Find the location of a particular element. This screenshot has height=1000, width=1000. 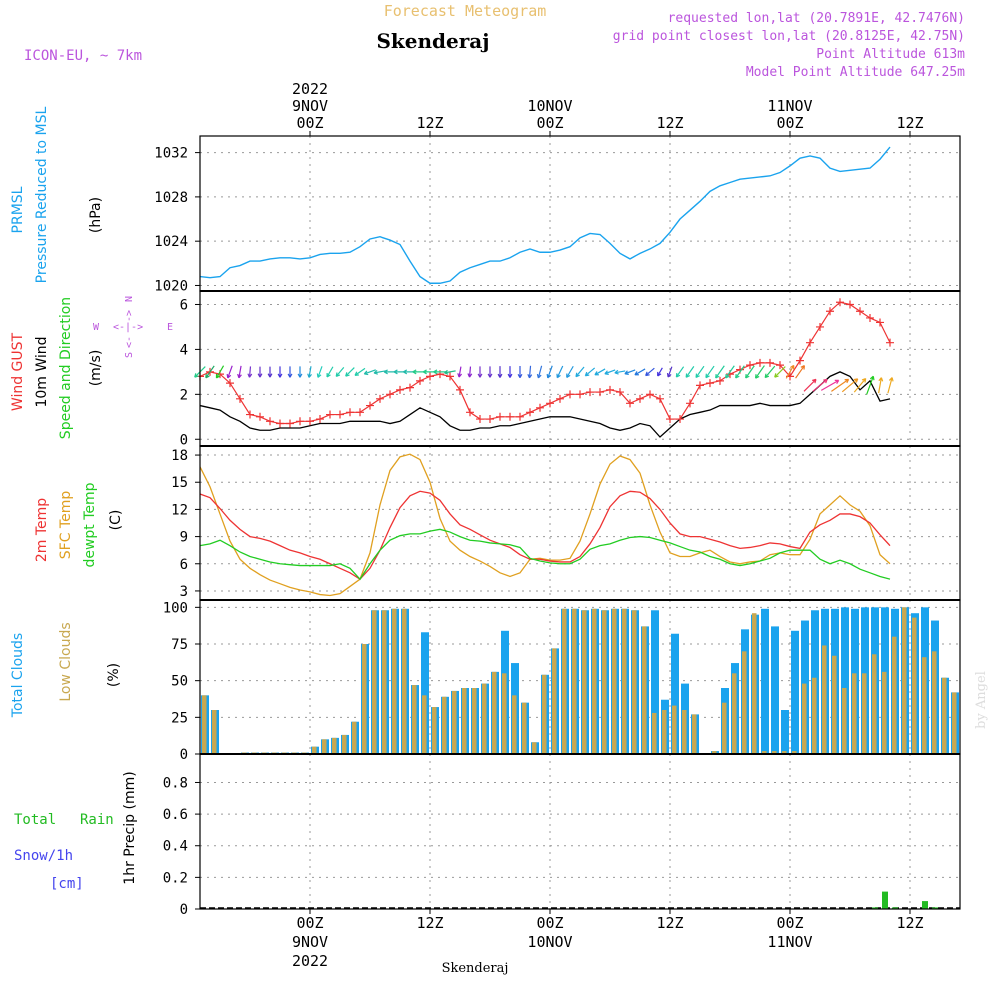

precip-label-rain: Rain is located at coordinates (97, 820).